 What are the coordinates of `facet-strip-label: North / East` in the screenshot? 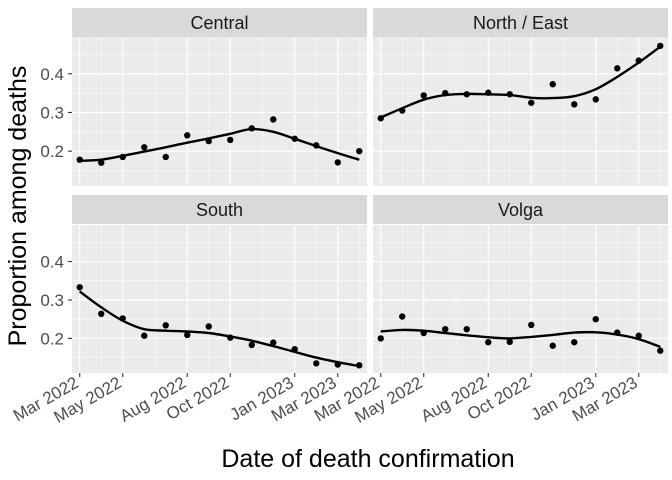 It's located at (520, 23).